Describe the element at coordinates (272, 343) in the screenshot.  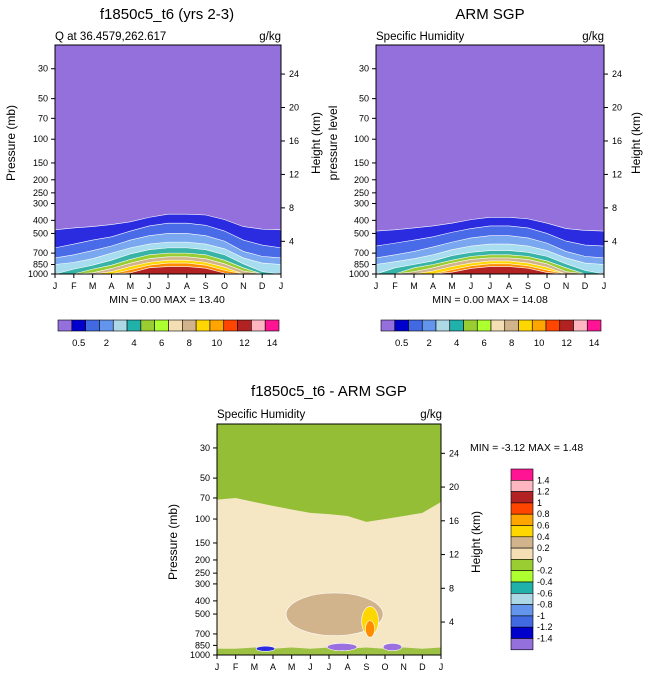
I see `colorbar-top-label: 14` at that location.